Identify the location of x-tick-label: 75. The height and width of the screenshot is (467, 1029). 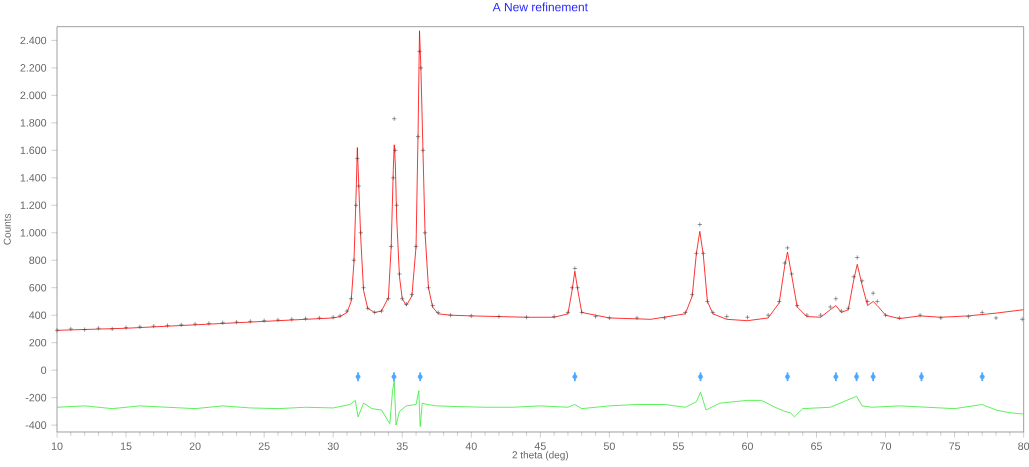
(955, 446).